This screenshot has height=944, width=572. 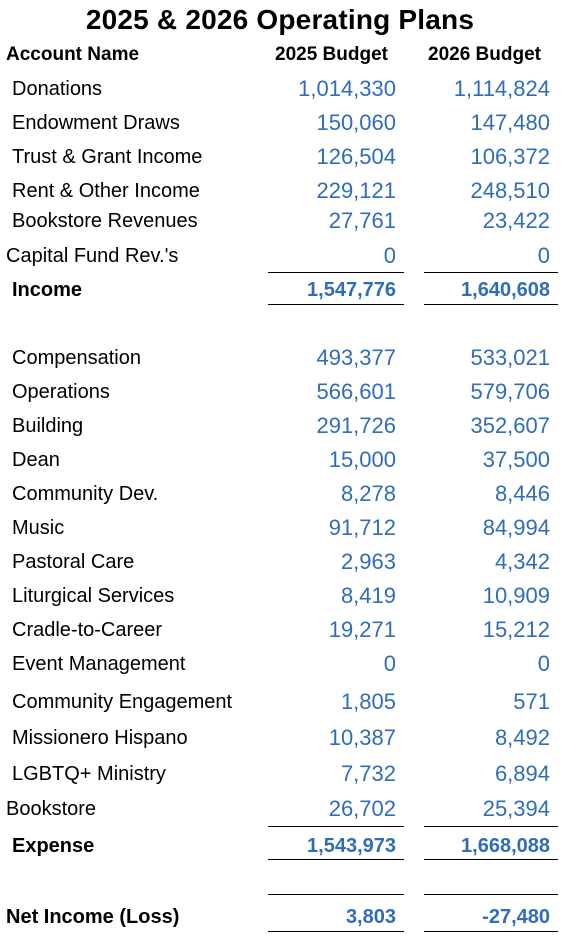 What do you see at coordinates (107, 157) in the screenshot?
I see `account-label: Trust & Grant Income` at bounding box center [107, 157].